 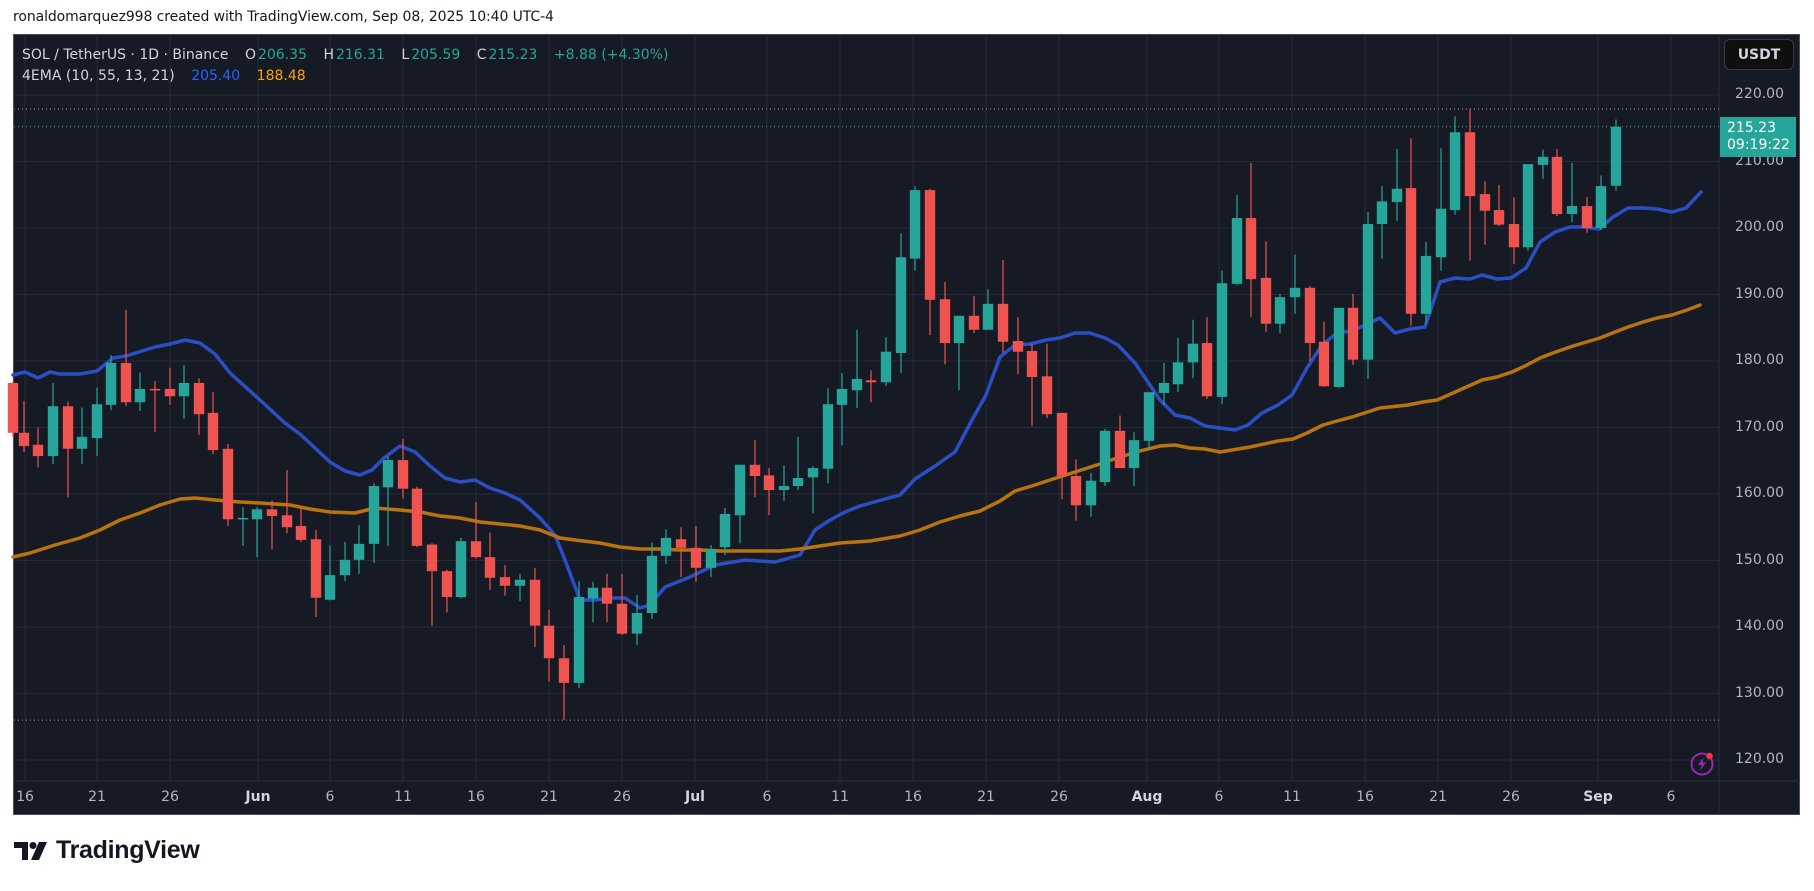 What do you see at coordinates (1702, 764) in the screenshot?
I see `flash-alert-icon` at bounding box center [1702, 764].